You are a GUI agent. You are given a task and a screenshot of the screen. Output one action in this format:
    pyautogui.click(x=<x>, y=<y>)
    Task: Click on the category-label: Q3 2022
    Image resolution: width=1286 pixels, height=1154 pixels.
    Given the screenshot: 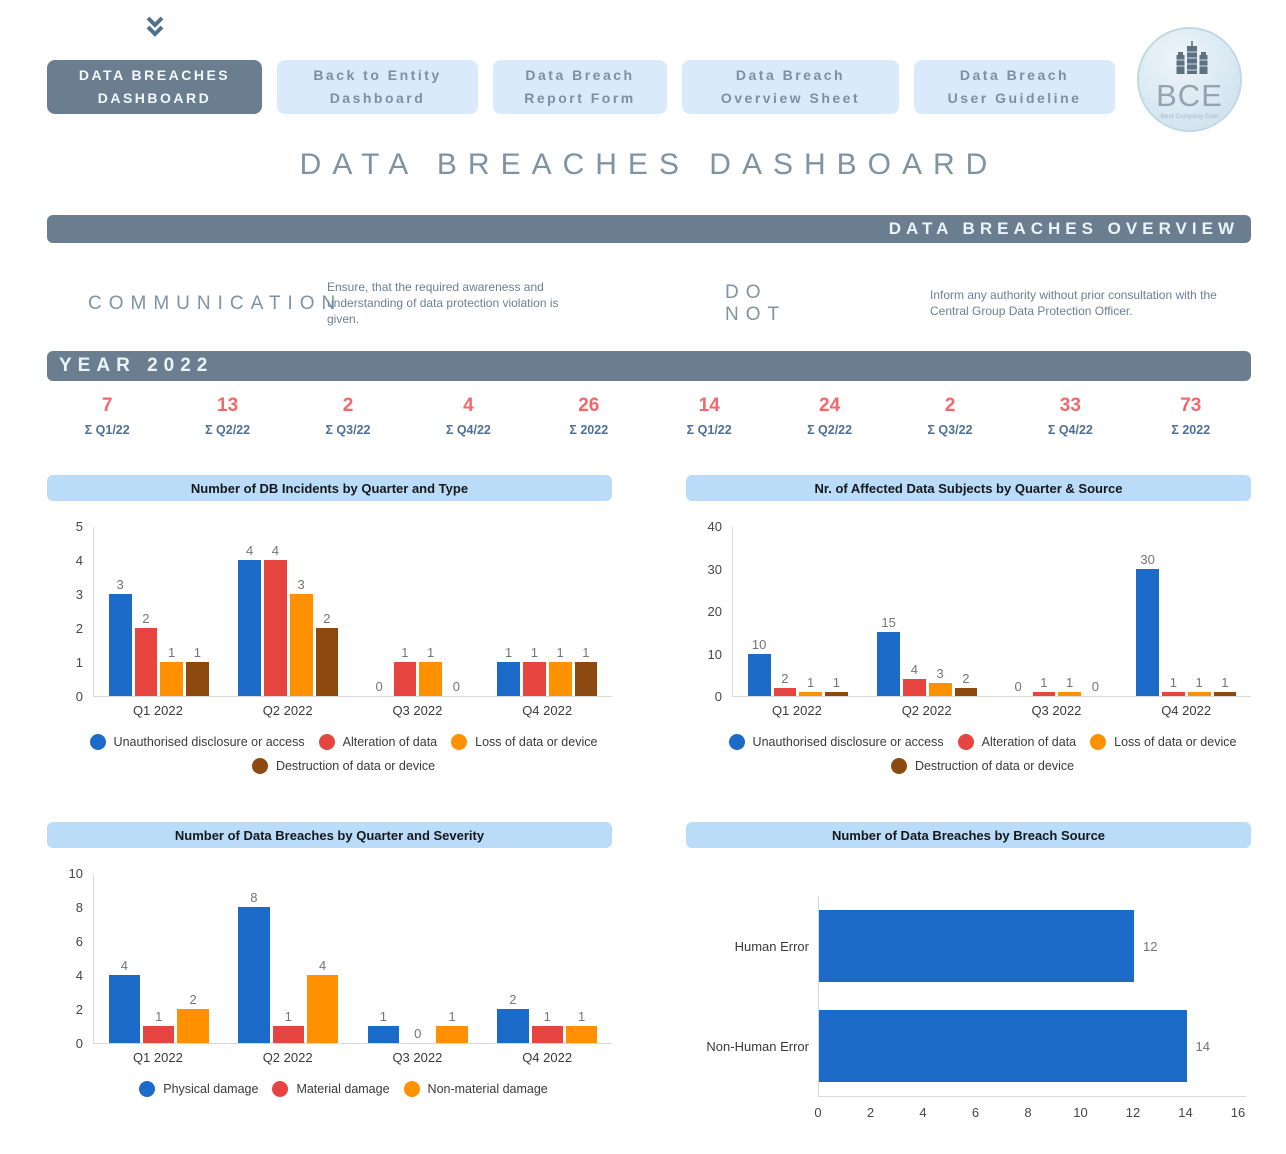 What is the action you would take?
    pyautogui.click(x=417, y=710)
    